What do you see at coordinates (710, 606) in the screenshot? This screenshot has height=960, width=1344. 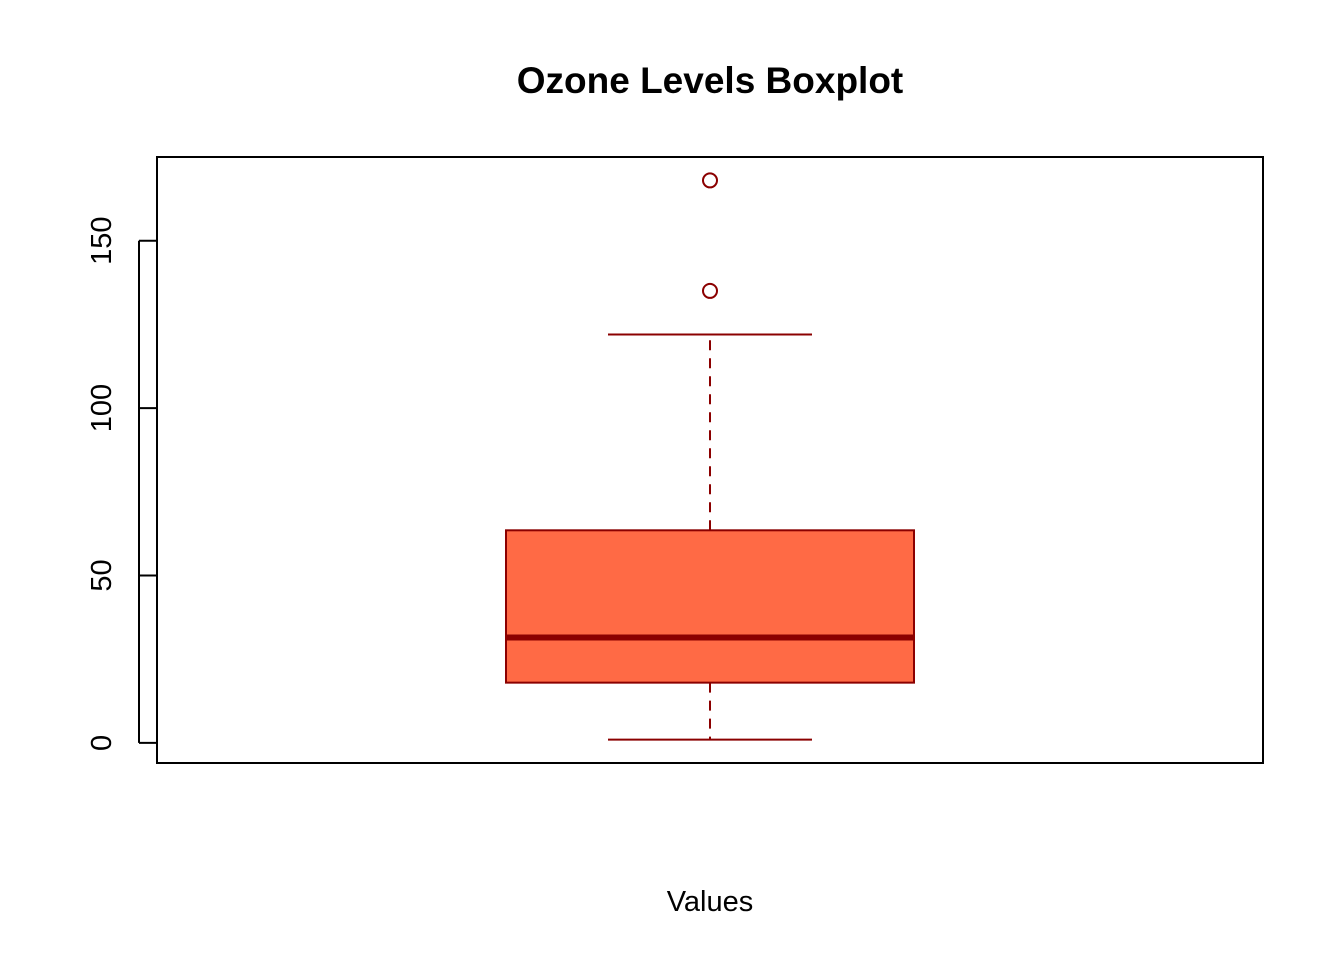 I see `iqr-box` at bounding box center [710, 606].